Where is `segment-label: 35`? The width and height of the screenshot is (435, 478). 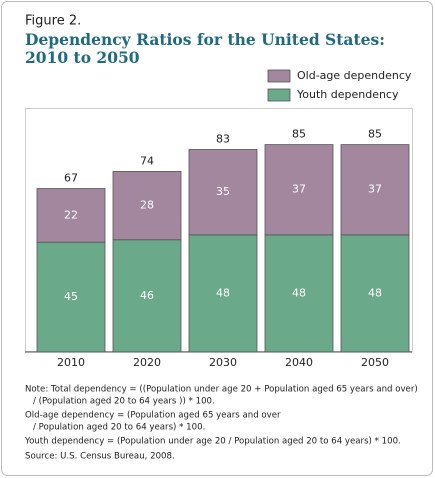
segment-label: 35 is located at coordinates (223, 191).